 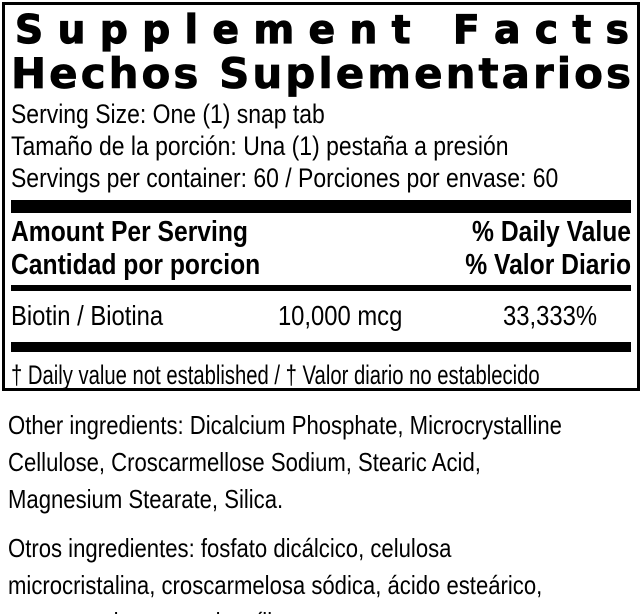 I want to click on amount-per-serving-header-es: Cantidad por porcion, so click(x=136, y=265).